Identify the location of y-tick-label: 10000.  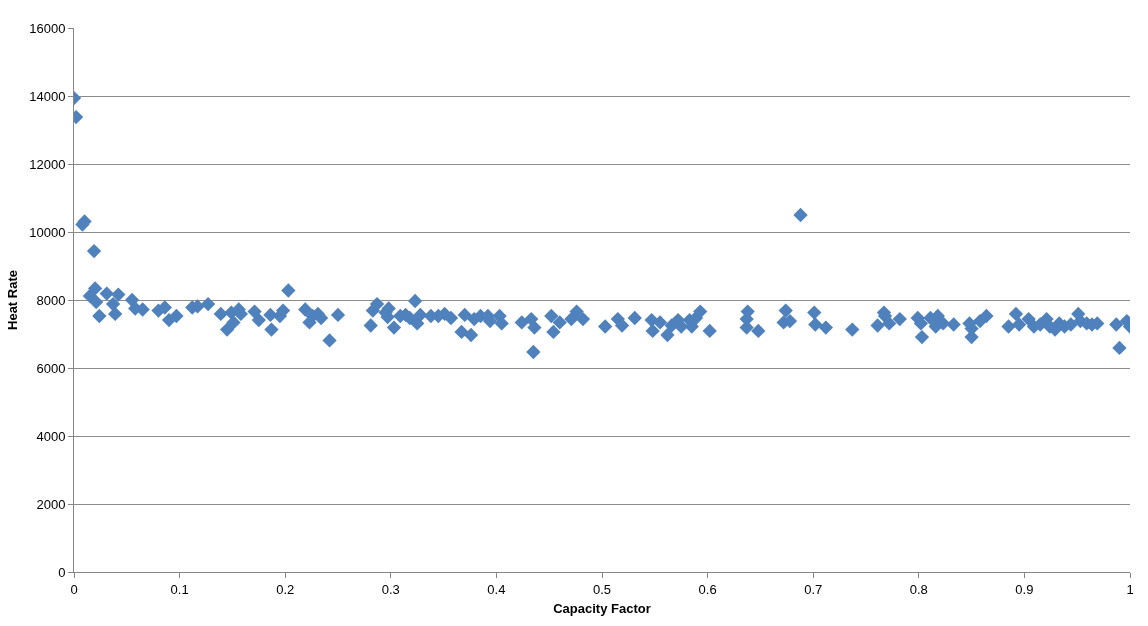
(47, 232).